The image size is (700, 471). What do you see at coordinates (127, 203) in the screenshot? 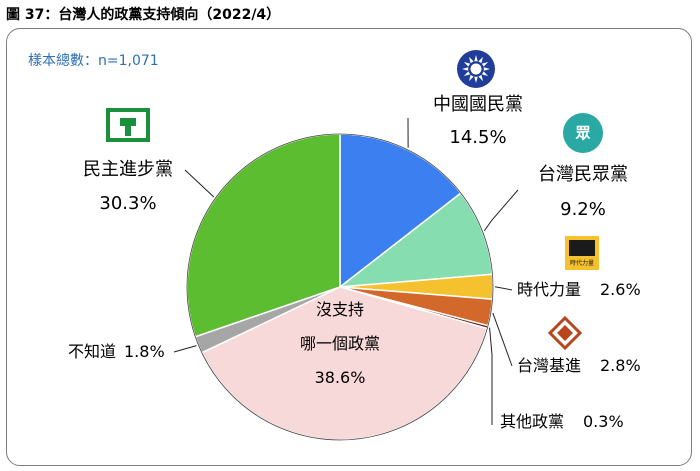
I see `label-dpp-value: 30.3%` at bounding box center [127, 203].